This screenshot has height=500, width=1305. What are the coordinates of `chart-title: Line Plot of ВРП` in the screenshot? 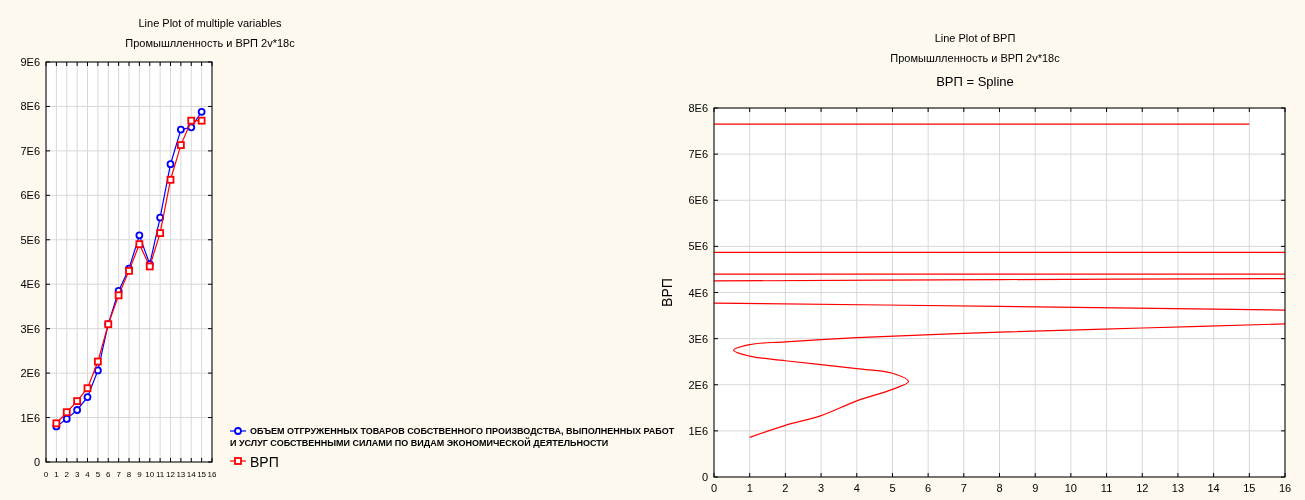 It's located at (975, 38).